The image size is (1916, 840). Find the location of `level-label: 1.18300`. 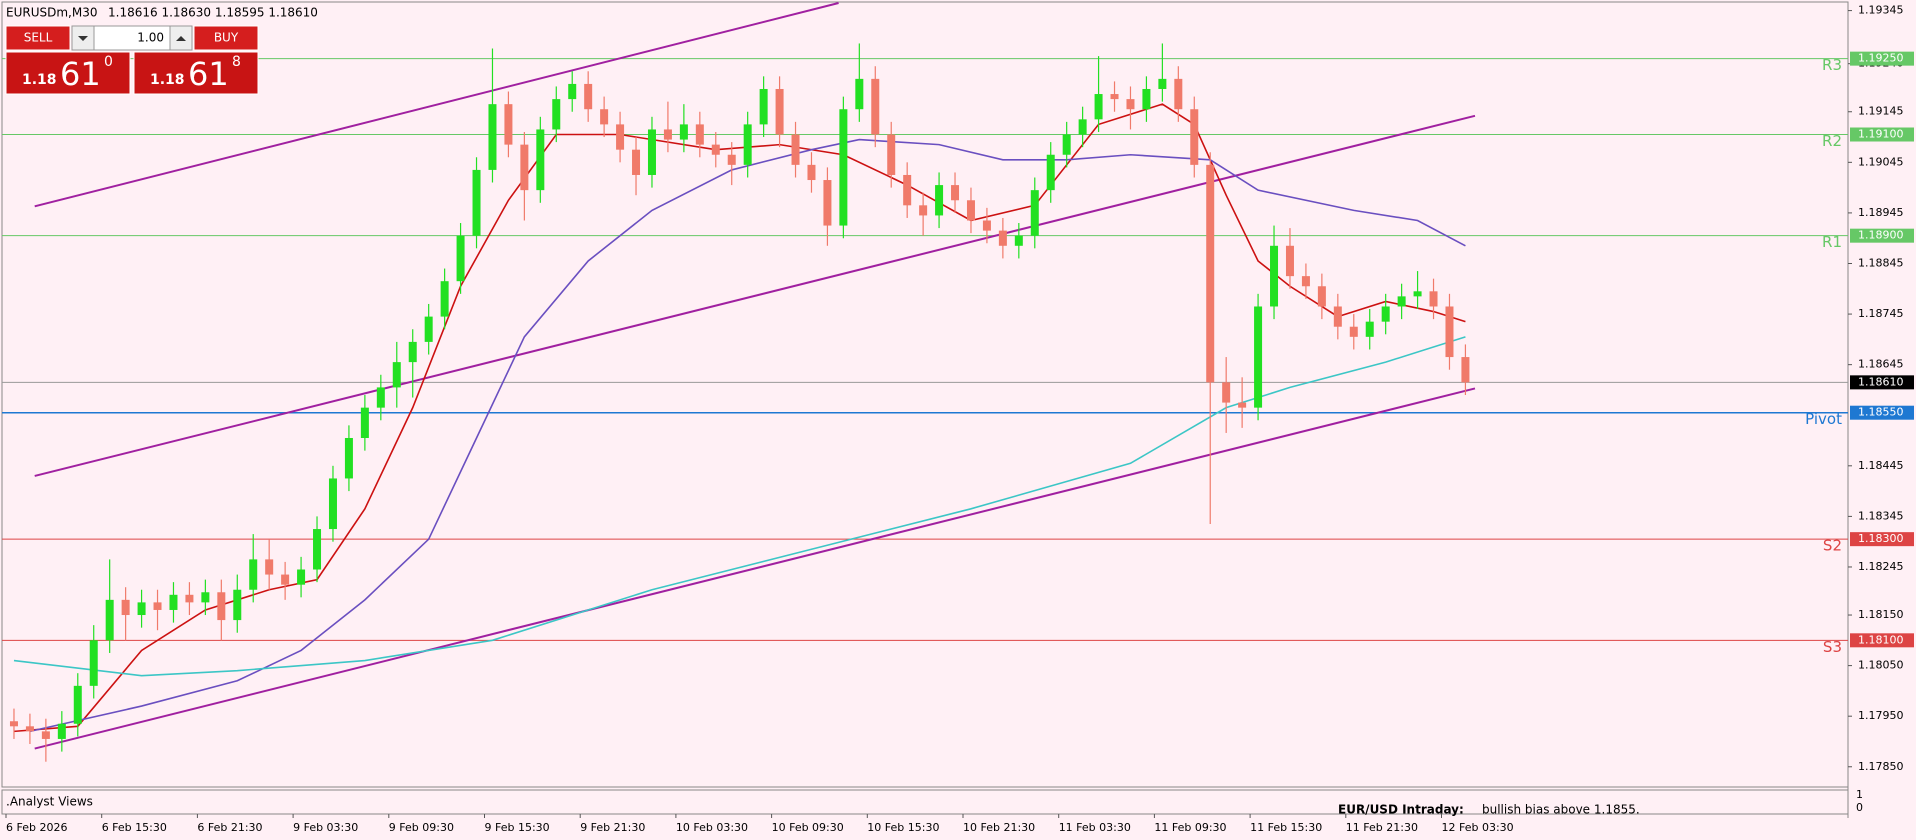

level-label: 1.18300 is located at coordinates (1881, 538).